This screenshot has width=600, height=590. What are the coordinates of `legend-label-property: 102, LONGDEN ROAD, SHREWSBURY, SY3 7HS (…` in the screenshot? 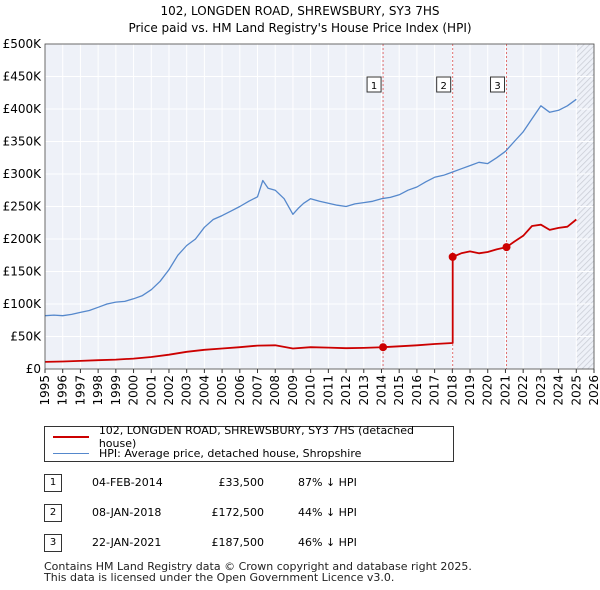 It's located at (256, 437).